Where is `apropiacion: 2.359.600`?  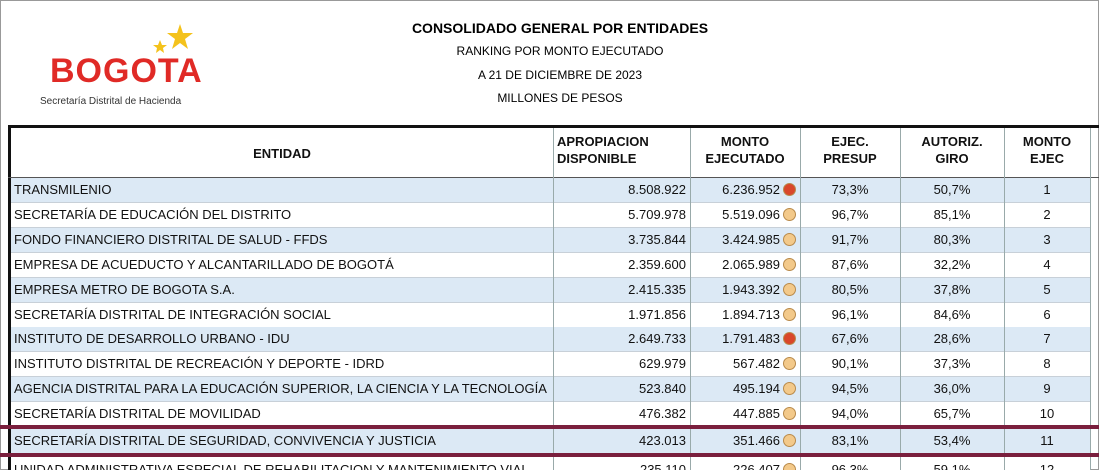
apropiacion: 2.359.600 is located at coordinates (657, 264).